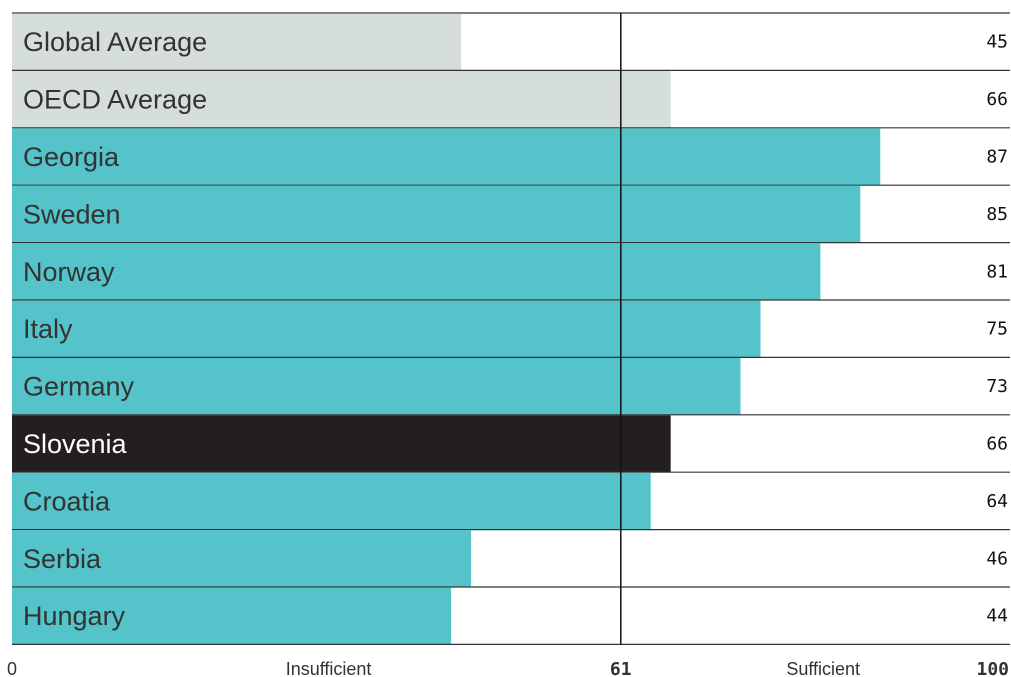  What do you see at coordinates (115, 42) in the screenshot?
I see `category-label: Global Average` at bounding box center [115, 42].